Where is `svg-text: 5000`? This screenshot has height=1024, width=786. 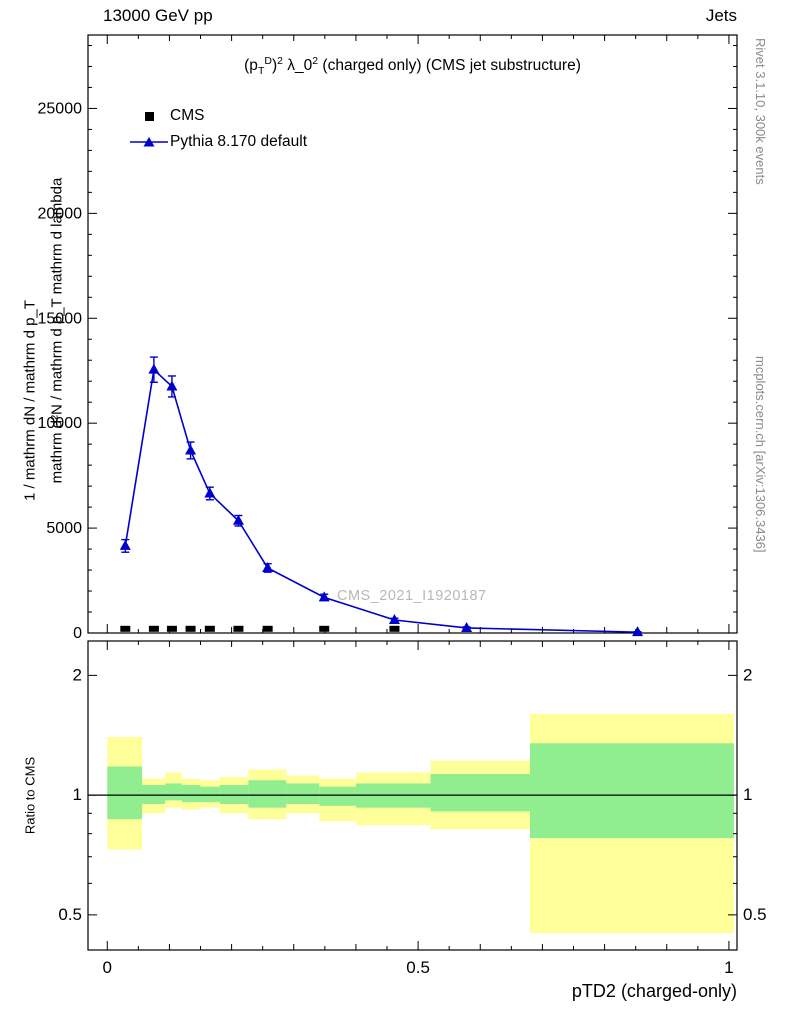 svg-text: 5000 is located at coordinates (64, 528).